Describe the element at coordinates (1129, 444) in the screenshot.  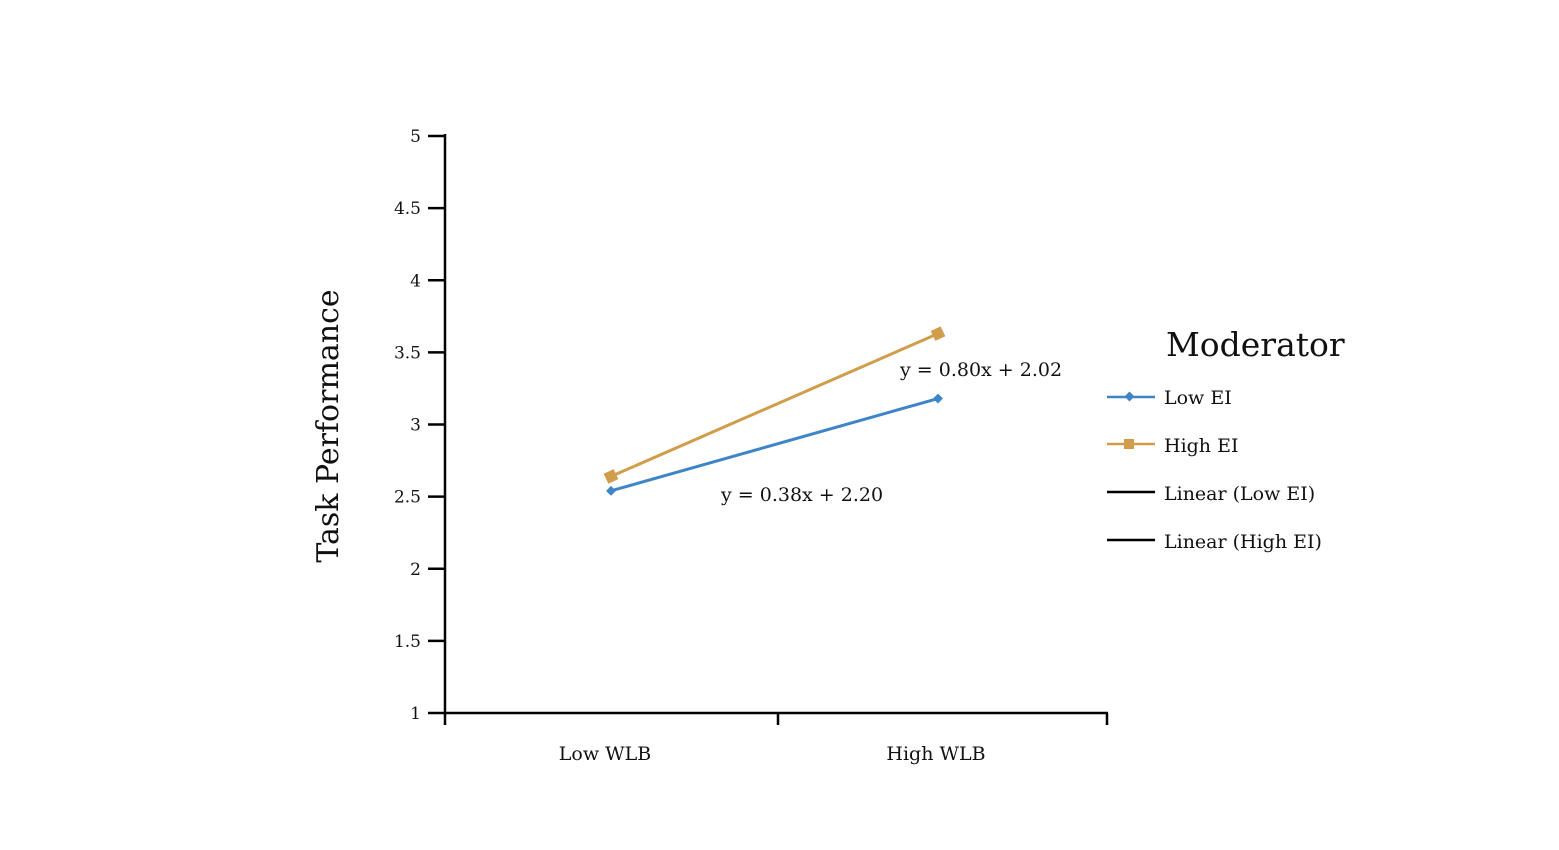
I see `legend-marker-square` at that location.